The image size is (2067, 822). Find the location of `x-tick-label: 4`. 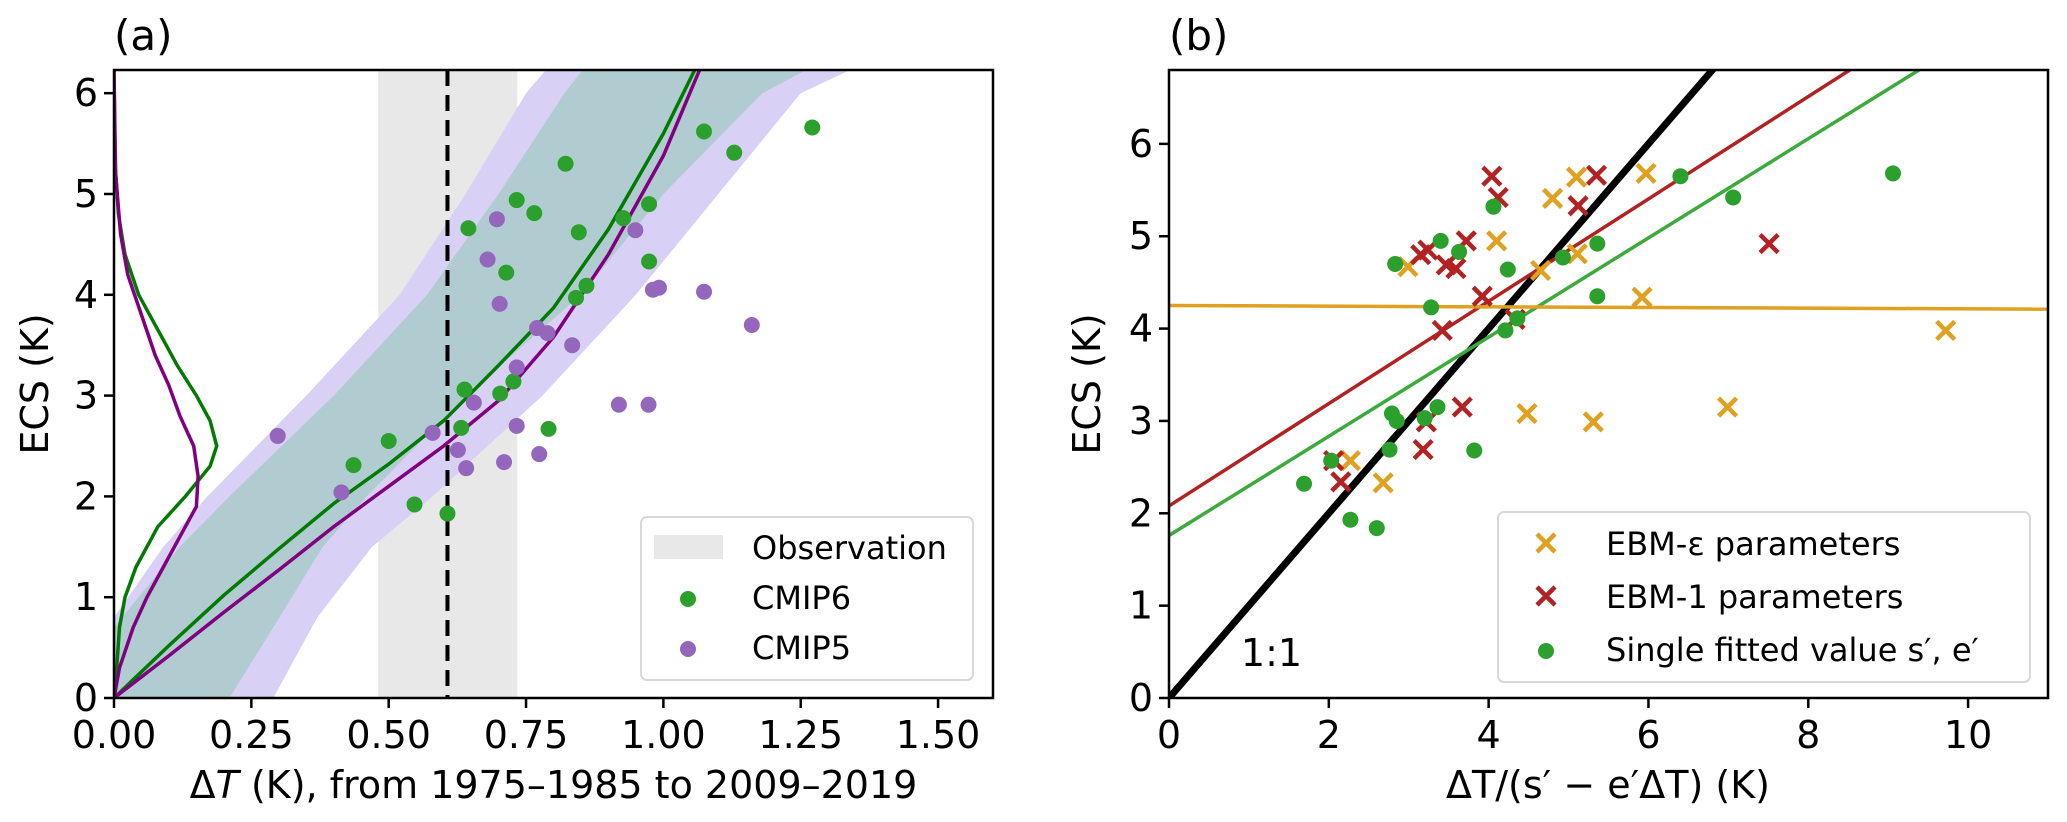

x-tick-label: 4 is located at coordinates (1489, 735).